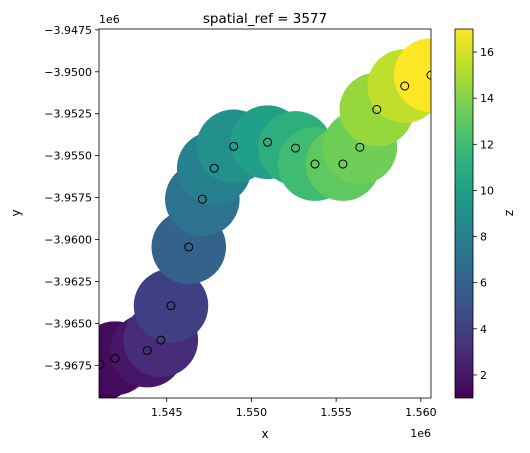  I want to click on y-axis-label: y, so click(16, 212).